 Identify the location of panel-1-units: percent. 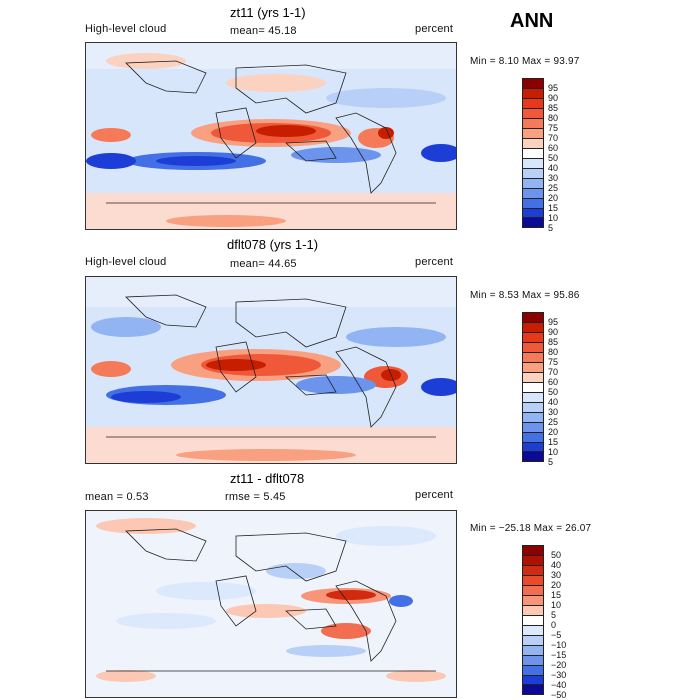
(434, 29).